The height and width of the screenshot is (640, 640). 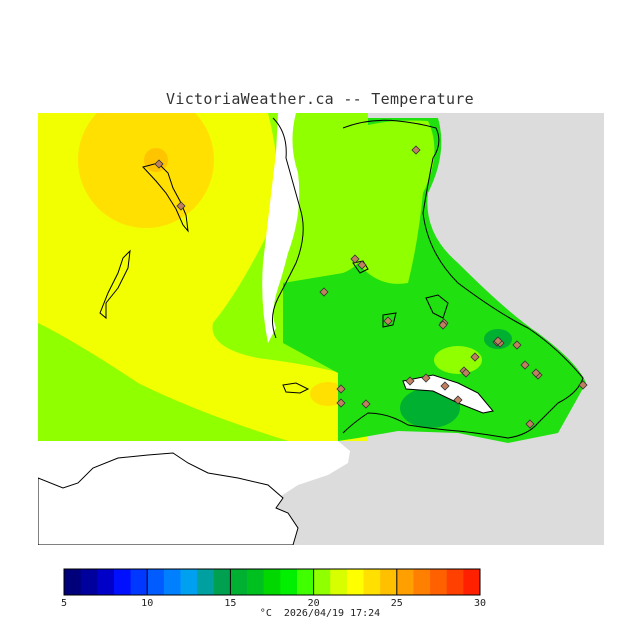 I want to click on field-lime-spot, so click(x=458, y=360).